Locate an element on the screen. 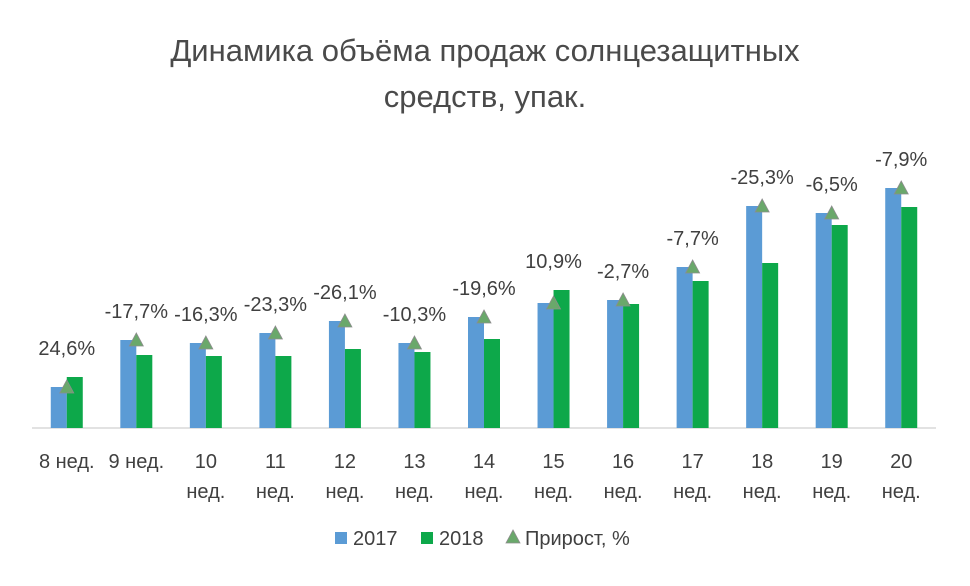 The width and height of the screenshot is (970, 586). growth-data-label: -7,7% is located at coordinates (692, 239).